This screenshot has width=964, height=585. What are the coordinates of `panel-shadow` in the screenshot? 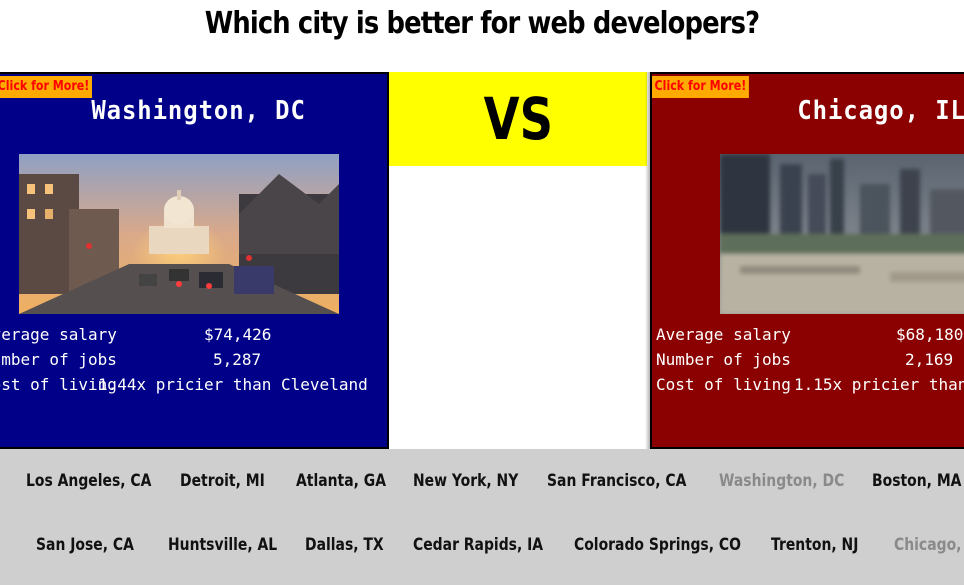 It's located at (648, 260).